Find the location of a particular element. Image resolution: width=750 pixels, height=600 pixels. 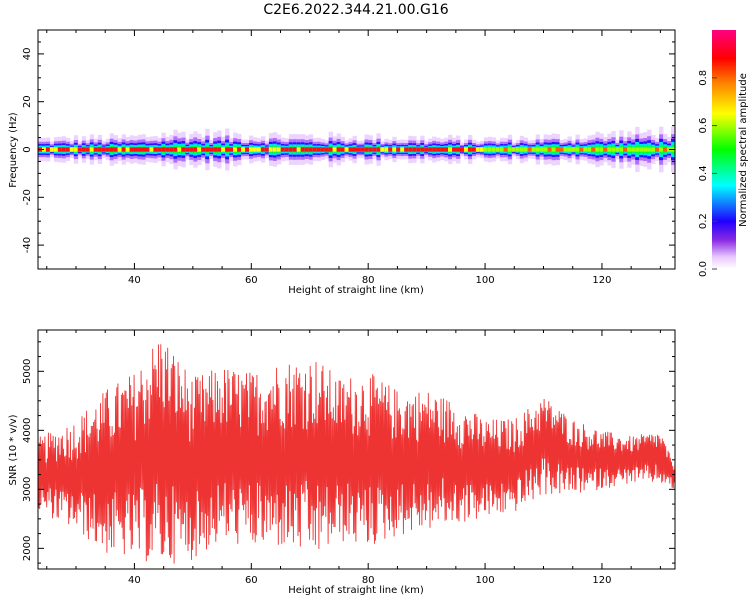

spectrogram-plot-area is located at coordinates (356, 149).